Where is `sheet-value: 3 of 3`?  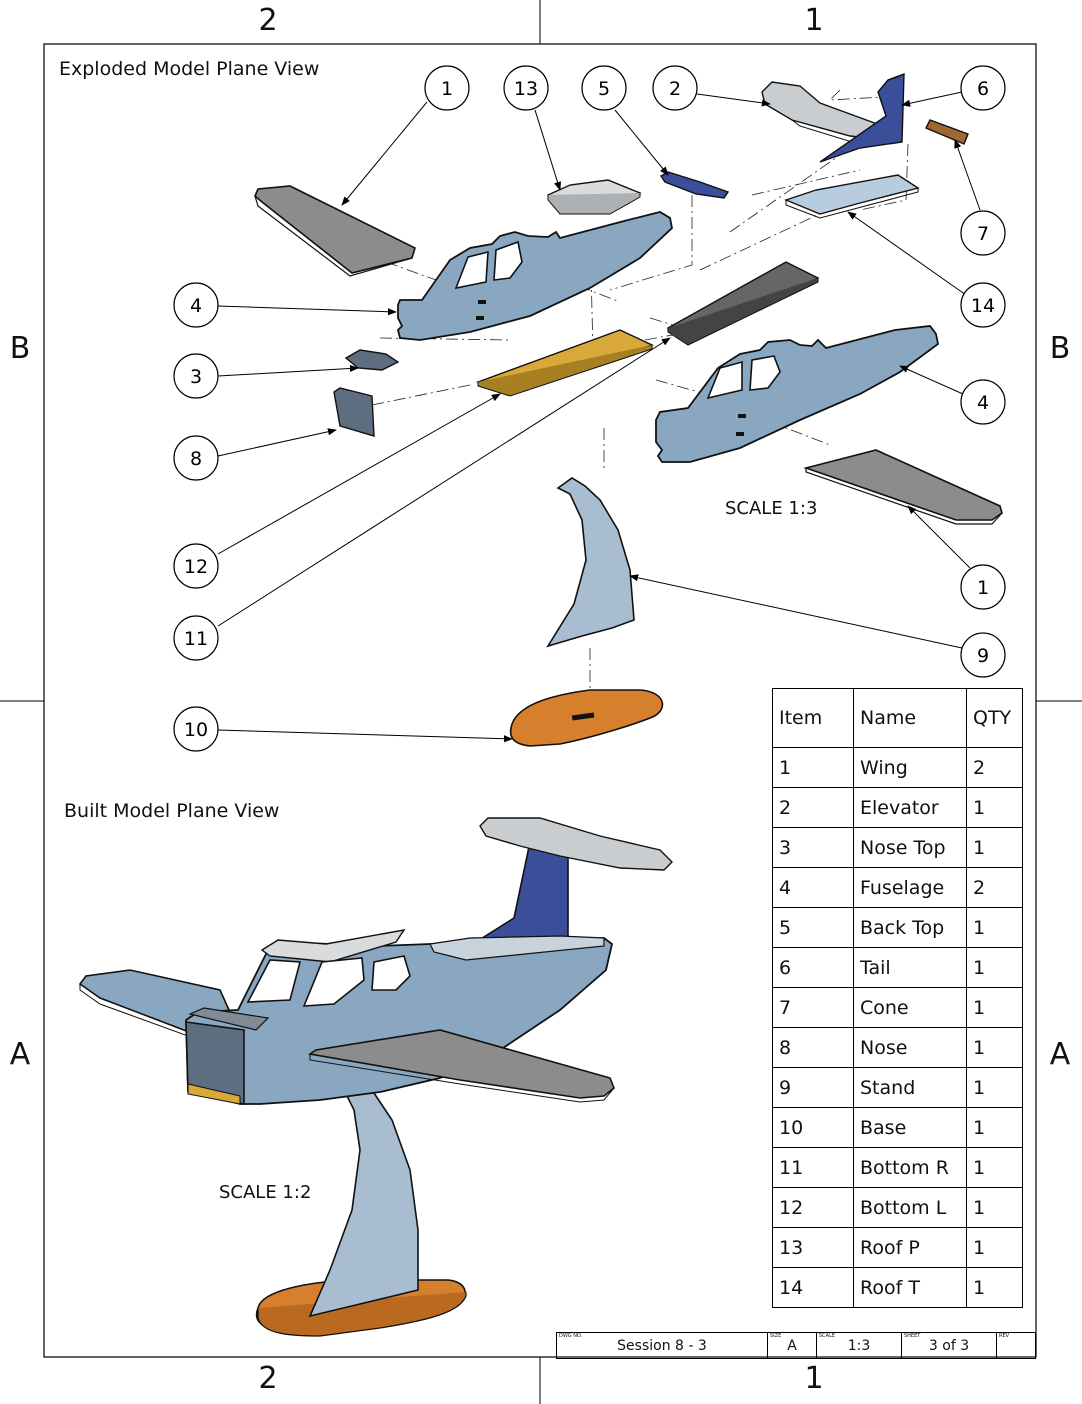
sheet-value: 3 of 3 is located at coordinates (949, 1345).